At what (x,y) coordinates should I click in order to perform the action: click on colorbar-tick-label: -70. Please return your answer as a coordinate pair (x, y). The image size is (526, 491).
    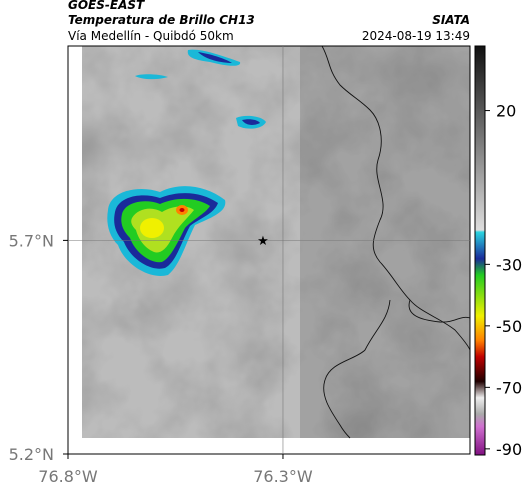
    Looking at the image, I should click on (509, 387).